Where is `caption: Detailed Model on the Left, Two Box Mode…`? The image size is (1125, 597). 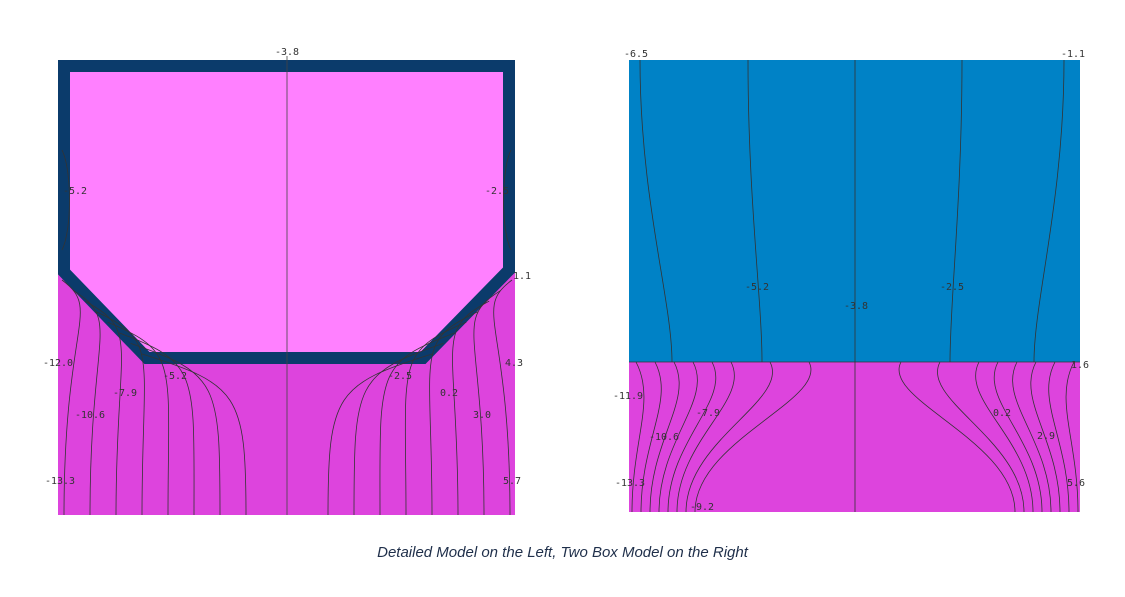 caption: Detailed Model on the Left, Two Box Mode… is located at coordinates (562, 552).